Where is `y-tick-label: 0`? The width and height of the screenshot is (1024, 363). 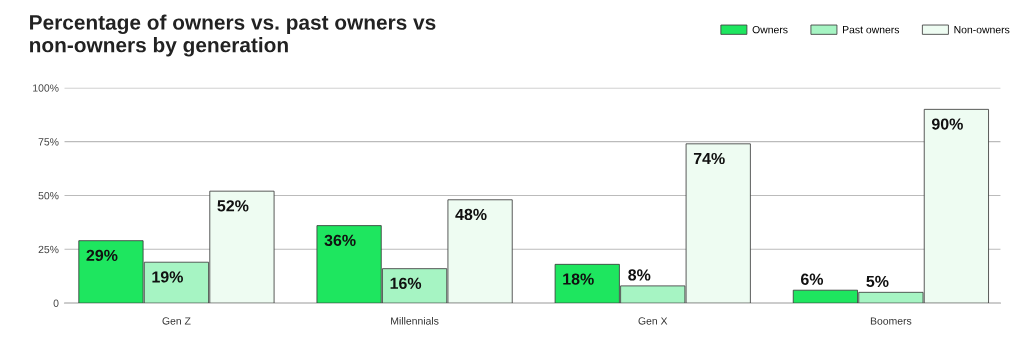 y-tick-label: 0 is located at coordinates (56, 303).